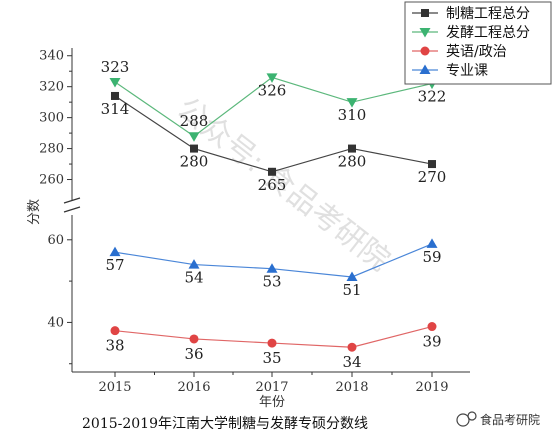 The image size is (553, 437). What do you see at coordinates (476, 51) in the screenshot?
I see `legend-label: 英语/政治` at bounding box center [476, 51].